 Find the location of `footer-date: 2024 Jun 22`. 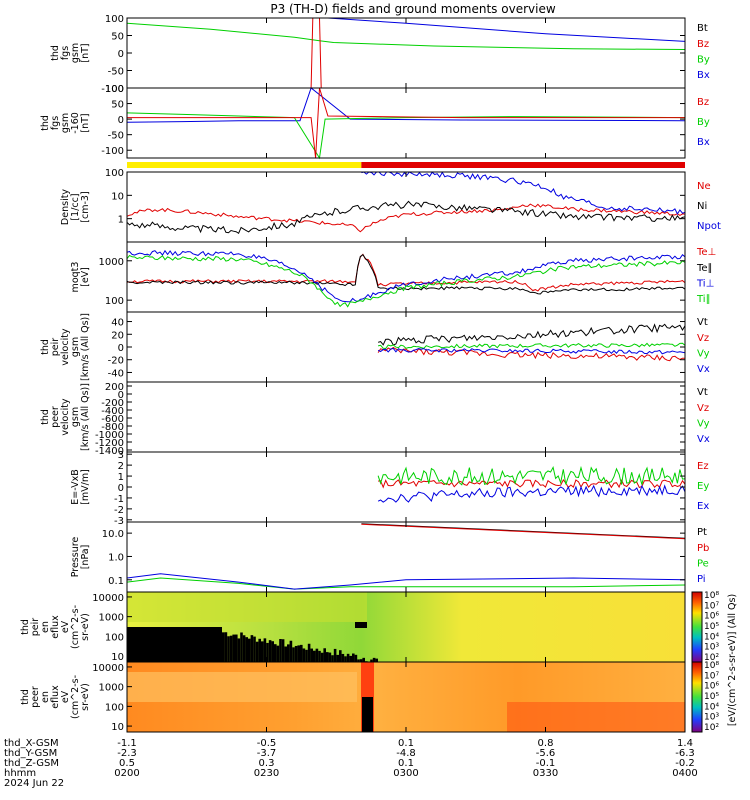

footer-date: 2024 Jun 22 is located at coordinates (34, 783).